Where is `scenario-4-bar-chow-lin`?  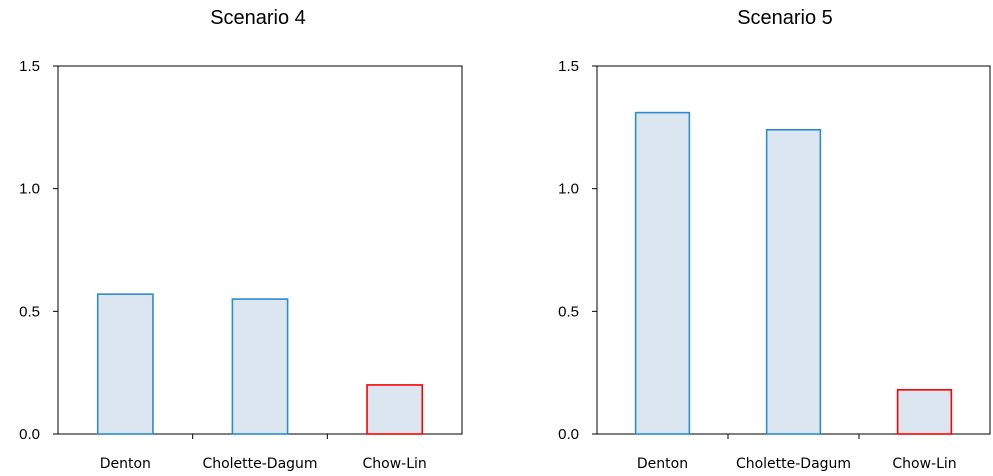 scenario-4-bar-chow-lin is located at coordinates (395, 409).